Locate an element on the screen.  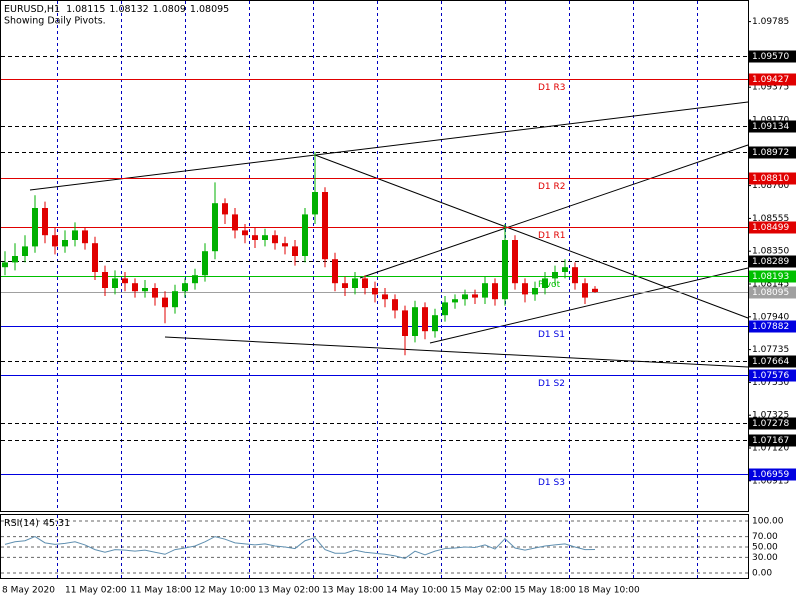
time-label: 15 May 18:00 is located at coordinates (545, 591).